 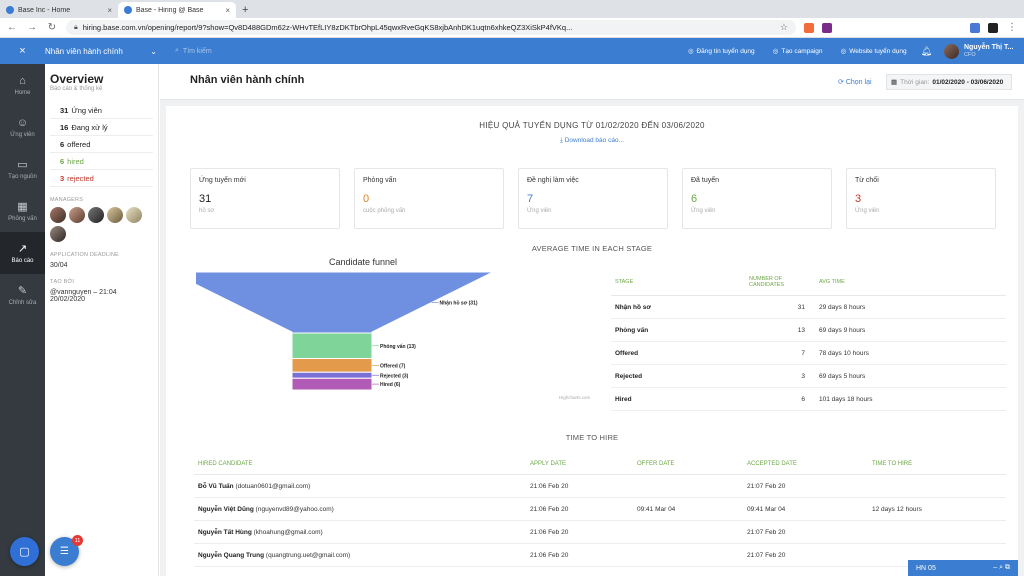 What do you see at coordinates (963, 568) in the screenshot?
I see `hn-panel-bar: HN 05 – ⌕ ⧉` at bounding box center [963, 568].